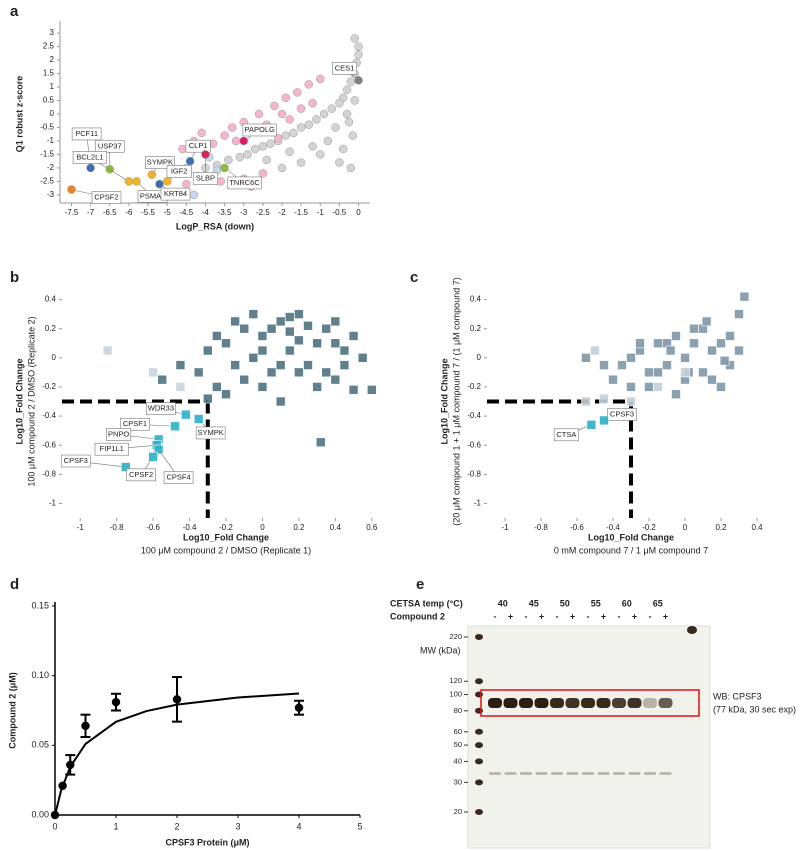 The image size is (800, 851). Describe the element at coordinates (692, 630) in the screenshot. I see `extra-band` at that location.